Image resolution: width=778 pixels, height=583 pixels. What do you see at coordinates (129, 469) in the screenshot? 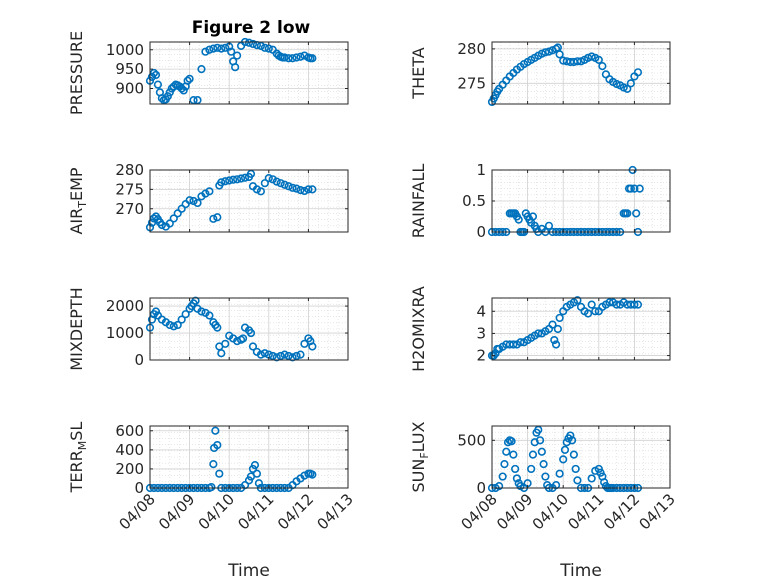
I see `y-tick-label: 200` at bounding box center [129, 469].